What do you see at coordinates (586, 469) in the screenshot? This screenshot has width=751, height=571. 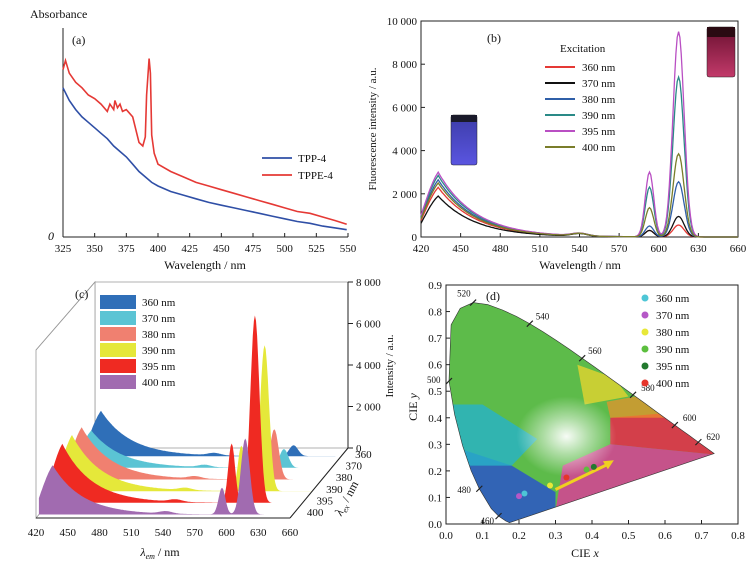 I see `cie-point-390-nm` at bounding box center [586, 469].